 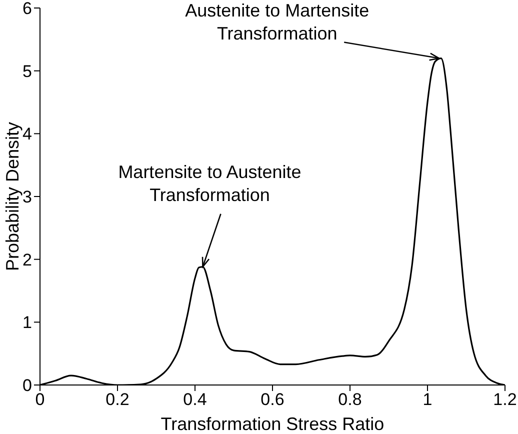 What do you see at coordinates (12, 197) in the screenshot?
I see `y-axis-title: Probability Density` at bounding box center [12, 197].